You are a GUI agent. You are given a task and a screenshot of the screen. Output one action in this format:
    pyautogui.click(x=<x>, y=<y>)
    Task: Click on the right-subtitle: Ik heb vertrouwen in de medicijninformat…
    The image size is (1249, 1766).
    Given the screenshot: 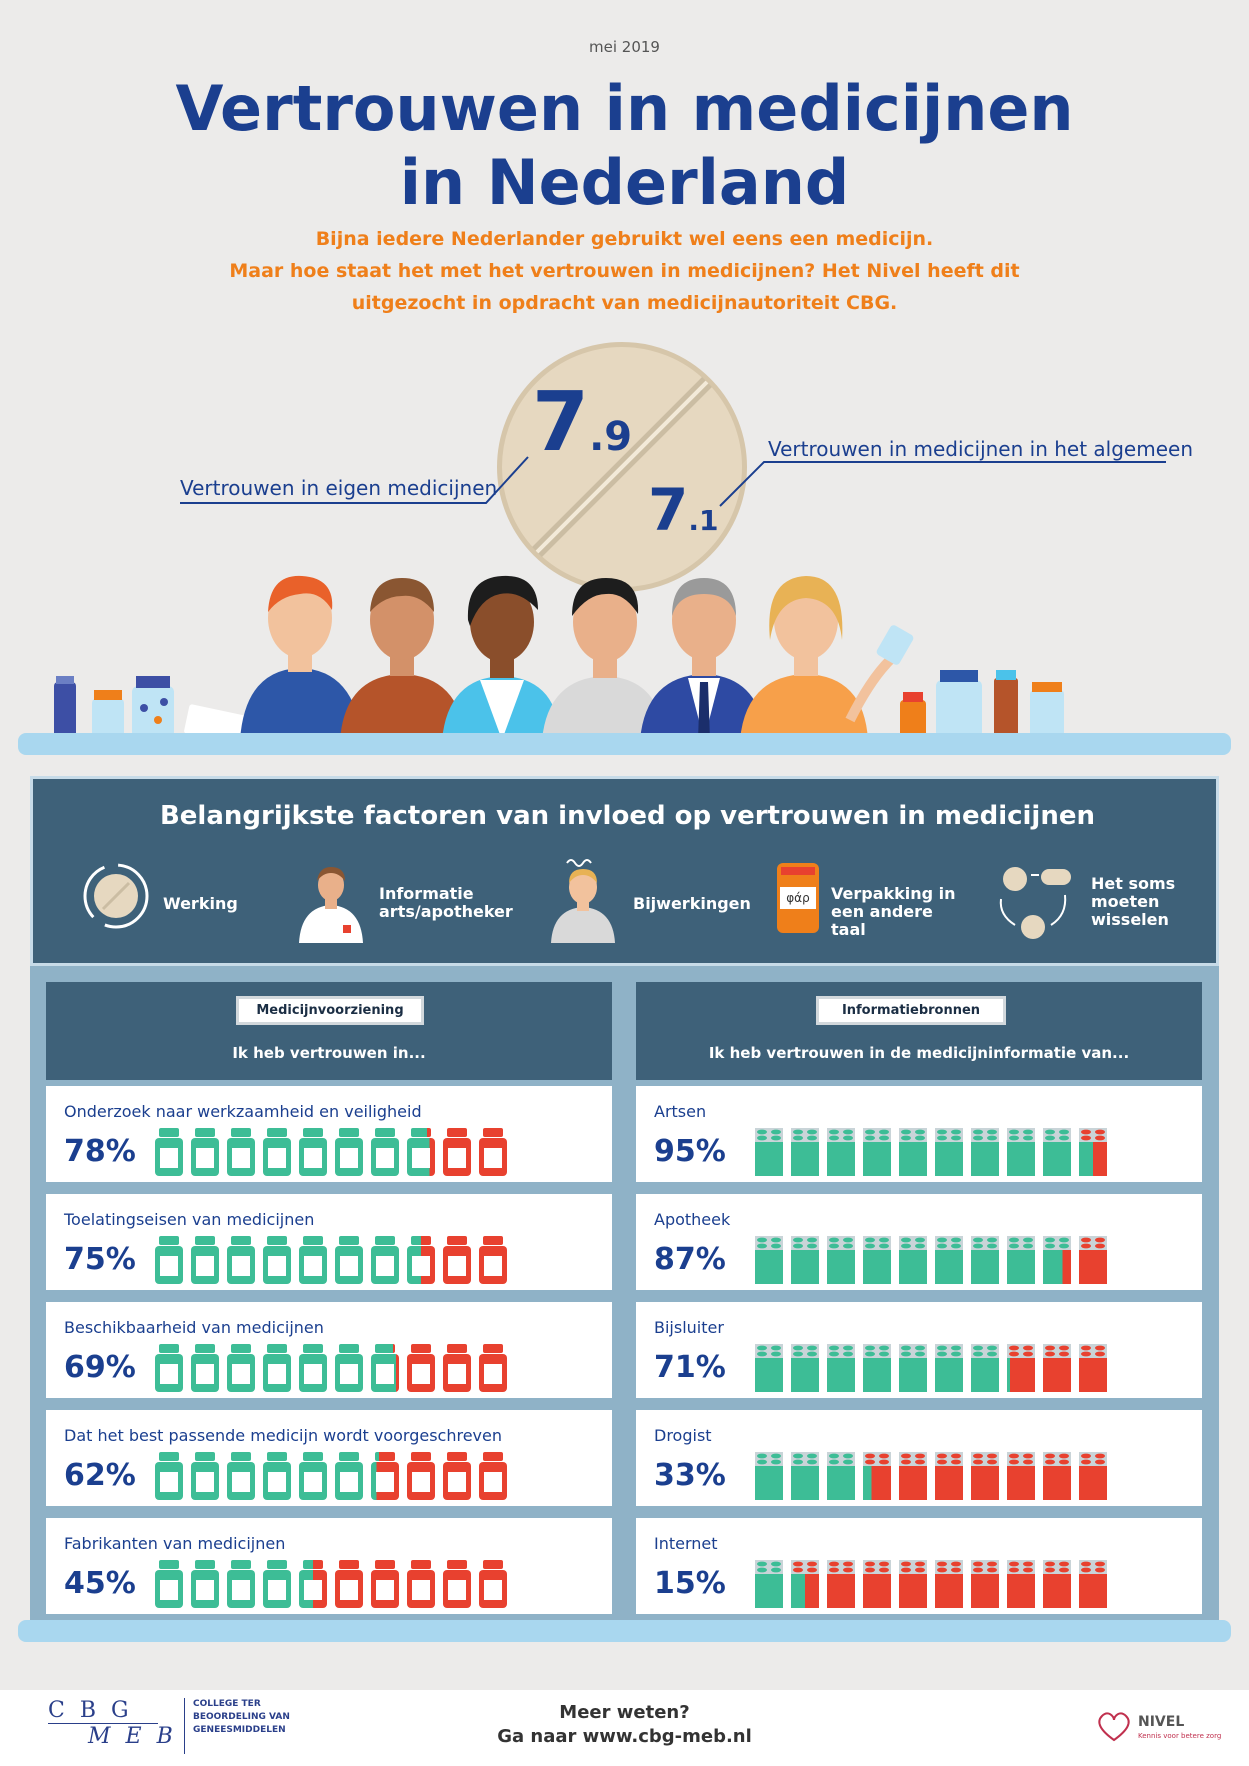 What is the action you would take?
    pyautogui.click(x=919, y=1053)
    